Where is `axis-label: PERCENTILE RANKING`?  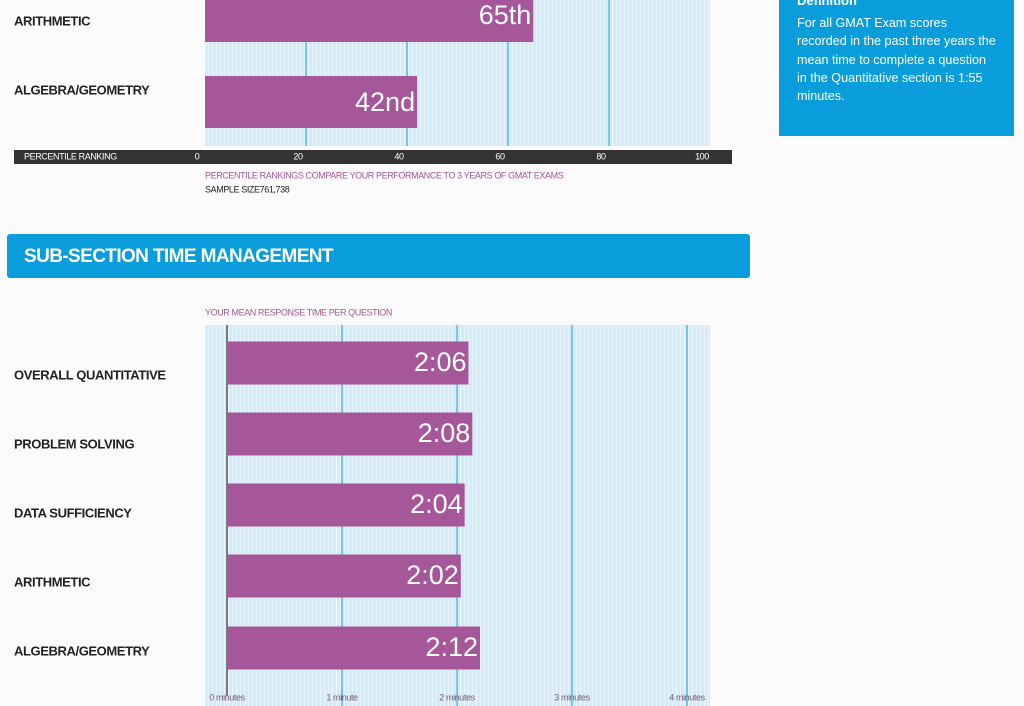
axis-label: PERCENTILE RANKING is located at coordinates (70, 156).